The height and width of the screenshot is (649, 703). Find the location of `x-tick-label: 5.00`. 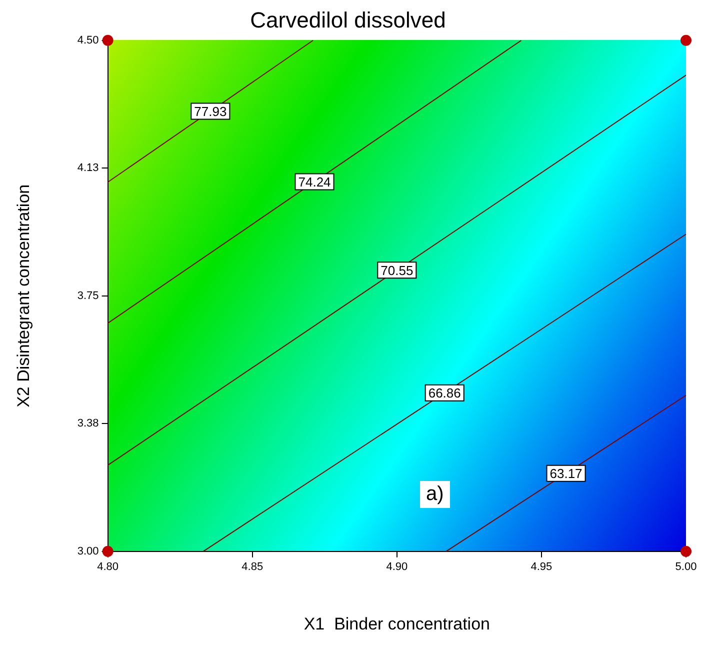

x-tick-label: 5.00 is located at coordinates (686, 567).